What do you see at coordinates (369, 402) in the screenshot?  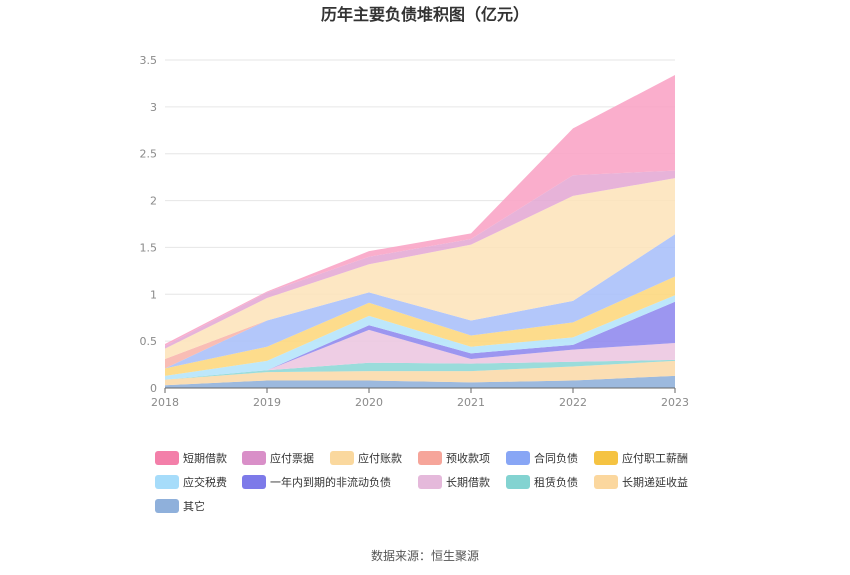 I see `x-tick-label: 2020` at bounding box center [369, 402].